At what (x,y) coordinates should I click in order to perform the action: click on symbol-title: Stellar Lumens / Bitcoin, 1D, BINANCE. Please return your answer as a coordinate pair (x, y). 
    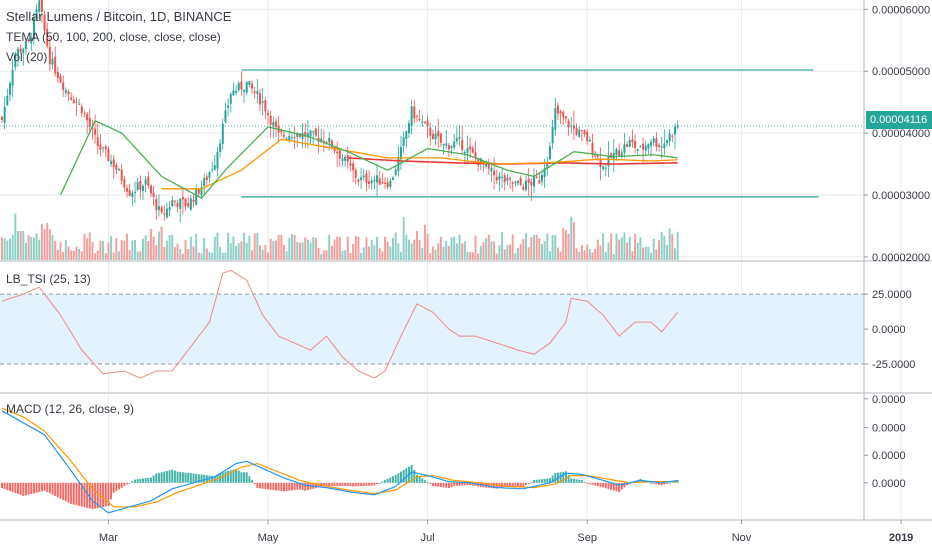
    Looking at the image, I should click on (119, 16).